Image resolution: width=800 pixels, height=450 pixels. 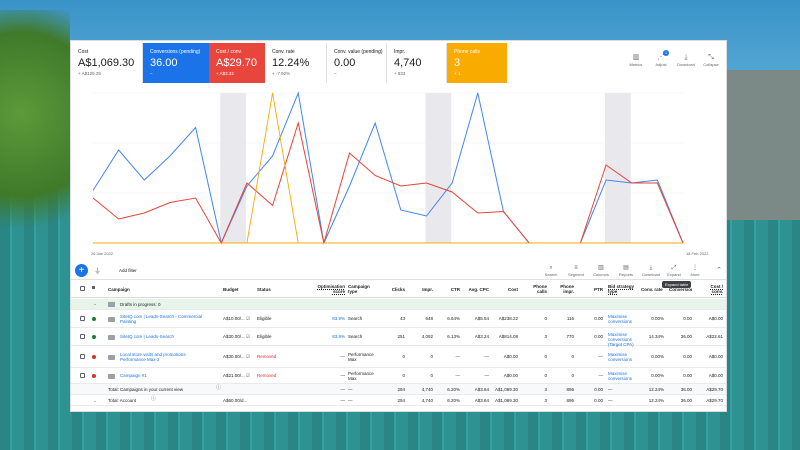 What do you see at coordinates (572, 375) in the screenshot?
I see `cell-pi: 0` at bounding box center [572, 375].